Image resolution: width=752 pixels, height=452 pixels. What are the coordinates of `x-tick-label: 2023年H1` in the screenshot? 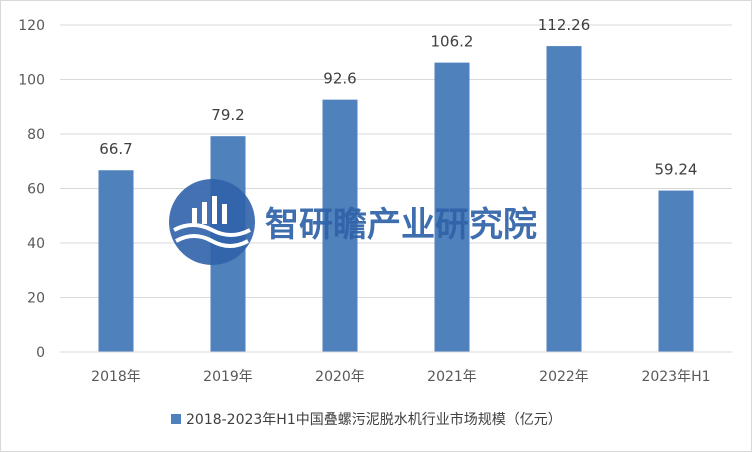 It's located at (675, 377).